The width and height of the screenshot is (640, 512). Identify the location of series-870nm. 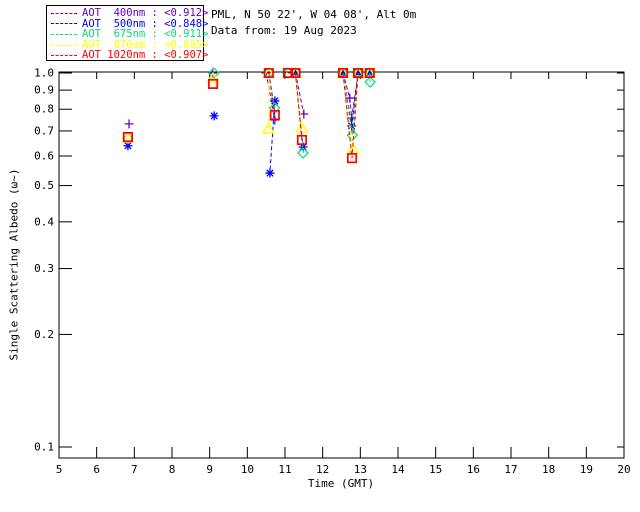
(249, 110).